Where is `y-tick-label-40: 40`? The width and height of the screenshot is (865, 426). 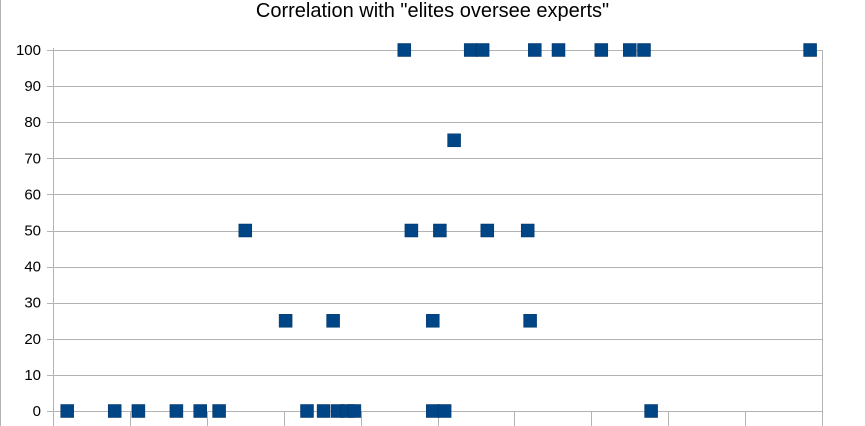 y-tick-label-40: 40 is located at coordinates (32, 267).